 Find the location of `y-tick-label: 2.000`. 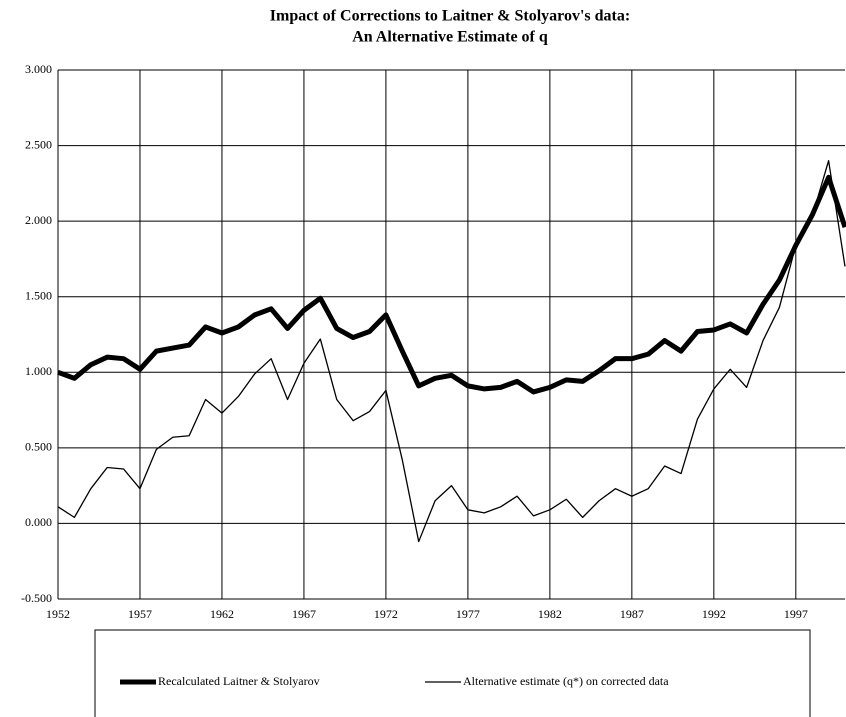

y-tick-label: 2.000 is located at coordinates (38, 220).